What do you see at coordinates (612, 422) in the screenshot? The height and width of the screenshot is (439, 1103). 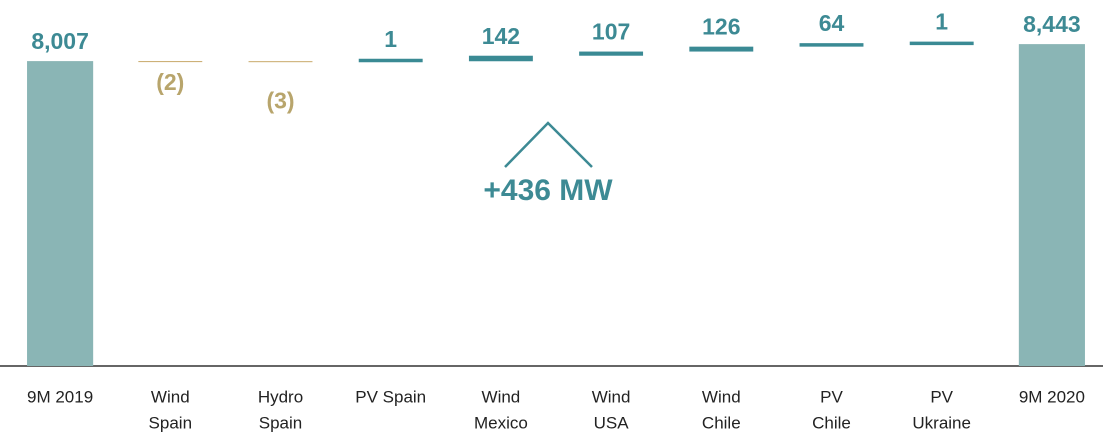 I see `x-tick-label: USA` at bounding box center [612, 422].